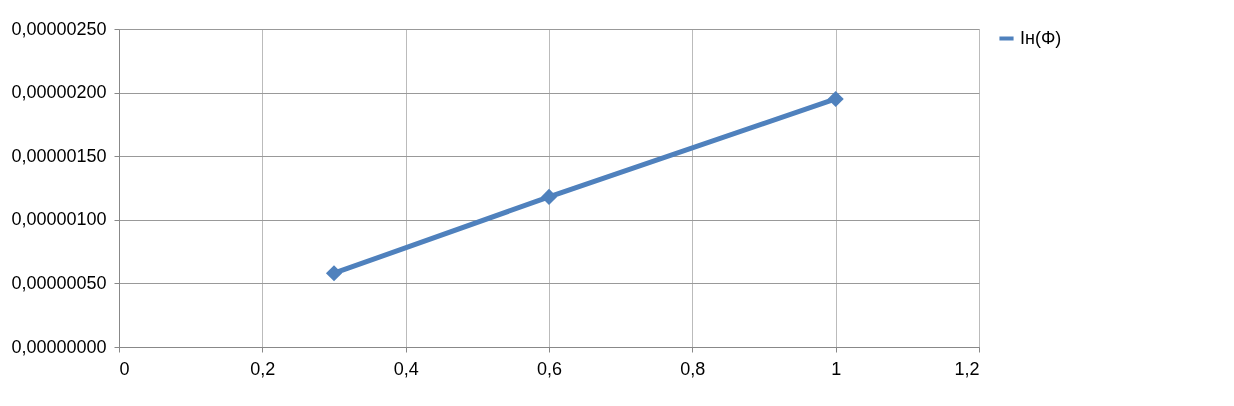  Describe the element at coordinates (59, 155) in the screenshot. I see `y-tick-label: 0,00000150` at that location.